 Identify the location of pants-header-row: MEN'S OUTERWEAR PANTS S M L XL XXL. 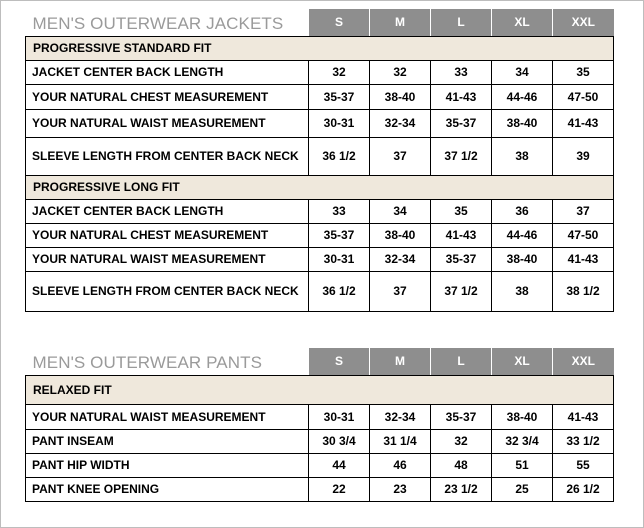
(319, 362).